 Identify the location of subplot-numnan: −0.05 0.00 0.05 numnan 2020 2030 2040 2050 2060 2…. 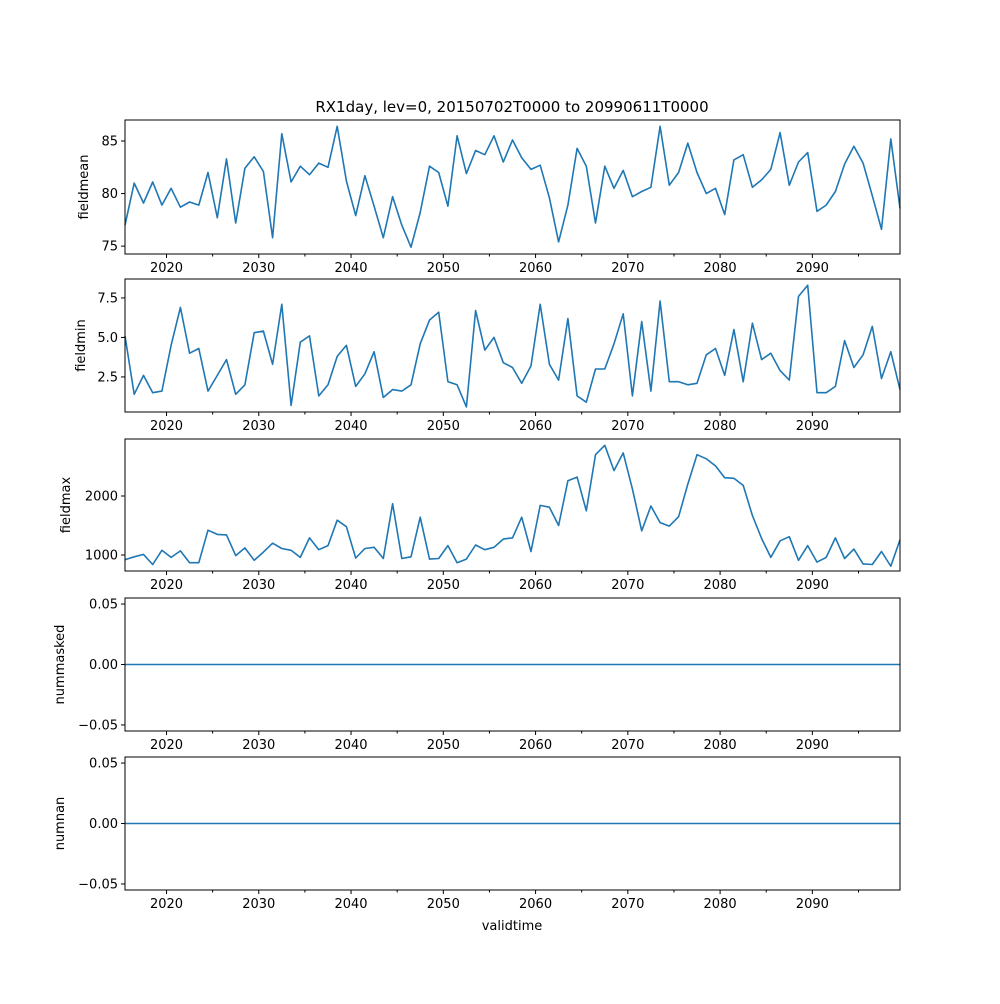
(477, 834).